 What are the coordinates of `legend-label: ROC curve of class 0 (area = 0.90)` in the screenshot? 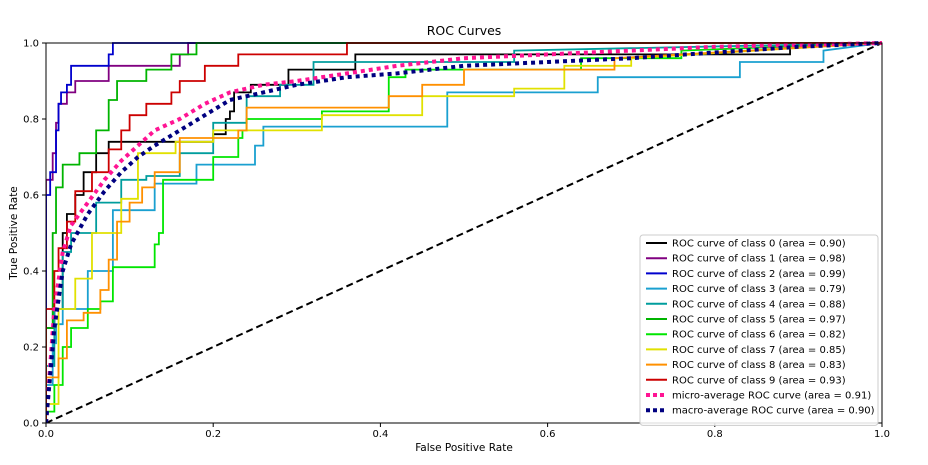 It's located at (759, 244).